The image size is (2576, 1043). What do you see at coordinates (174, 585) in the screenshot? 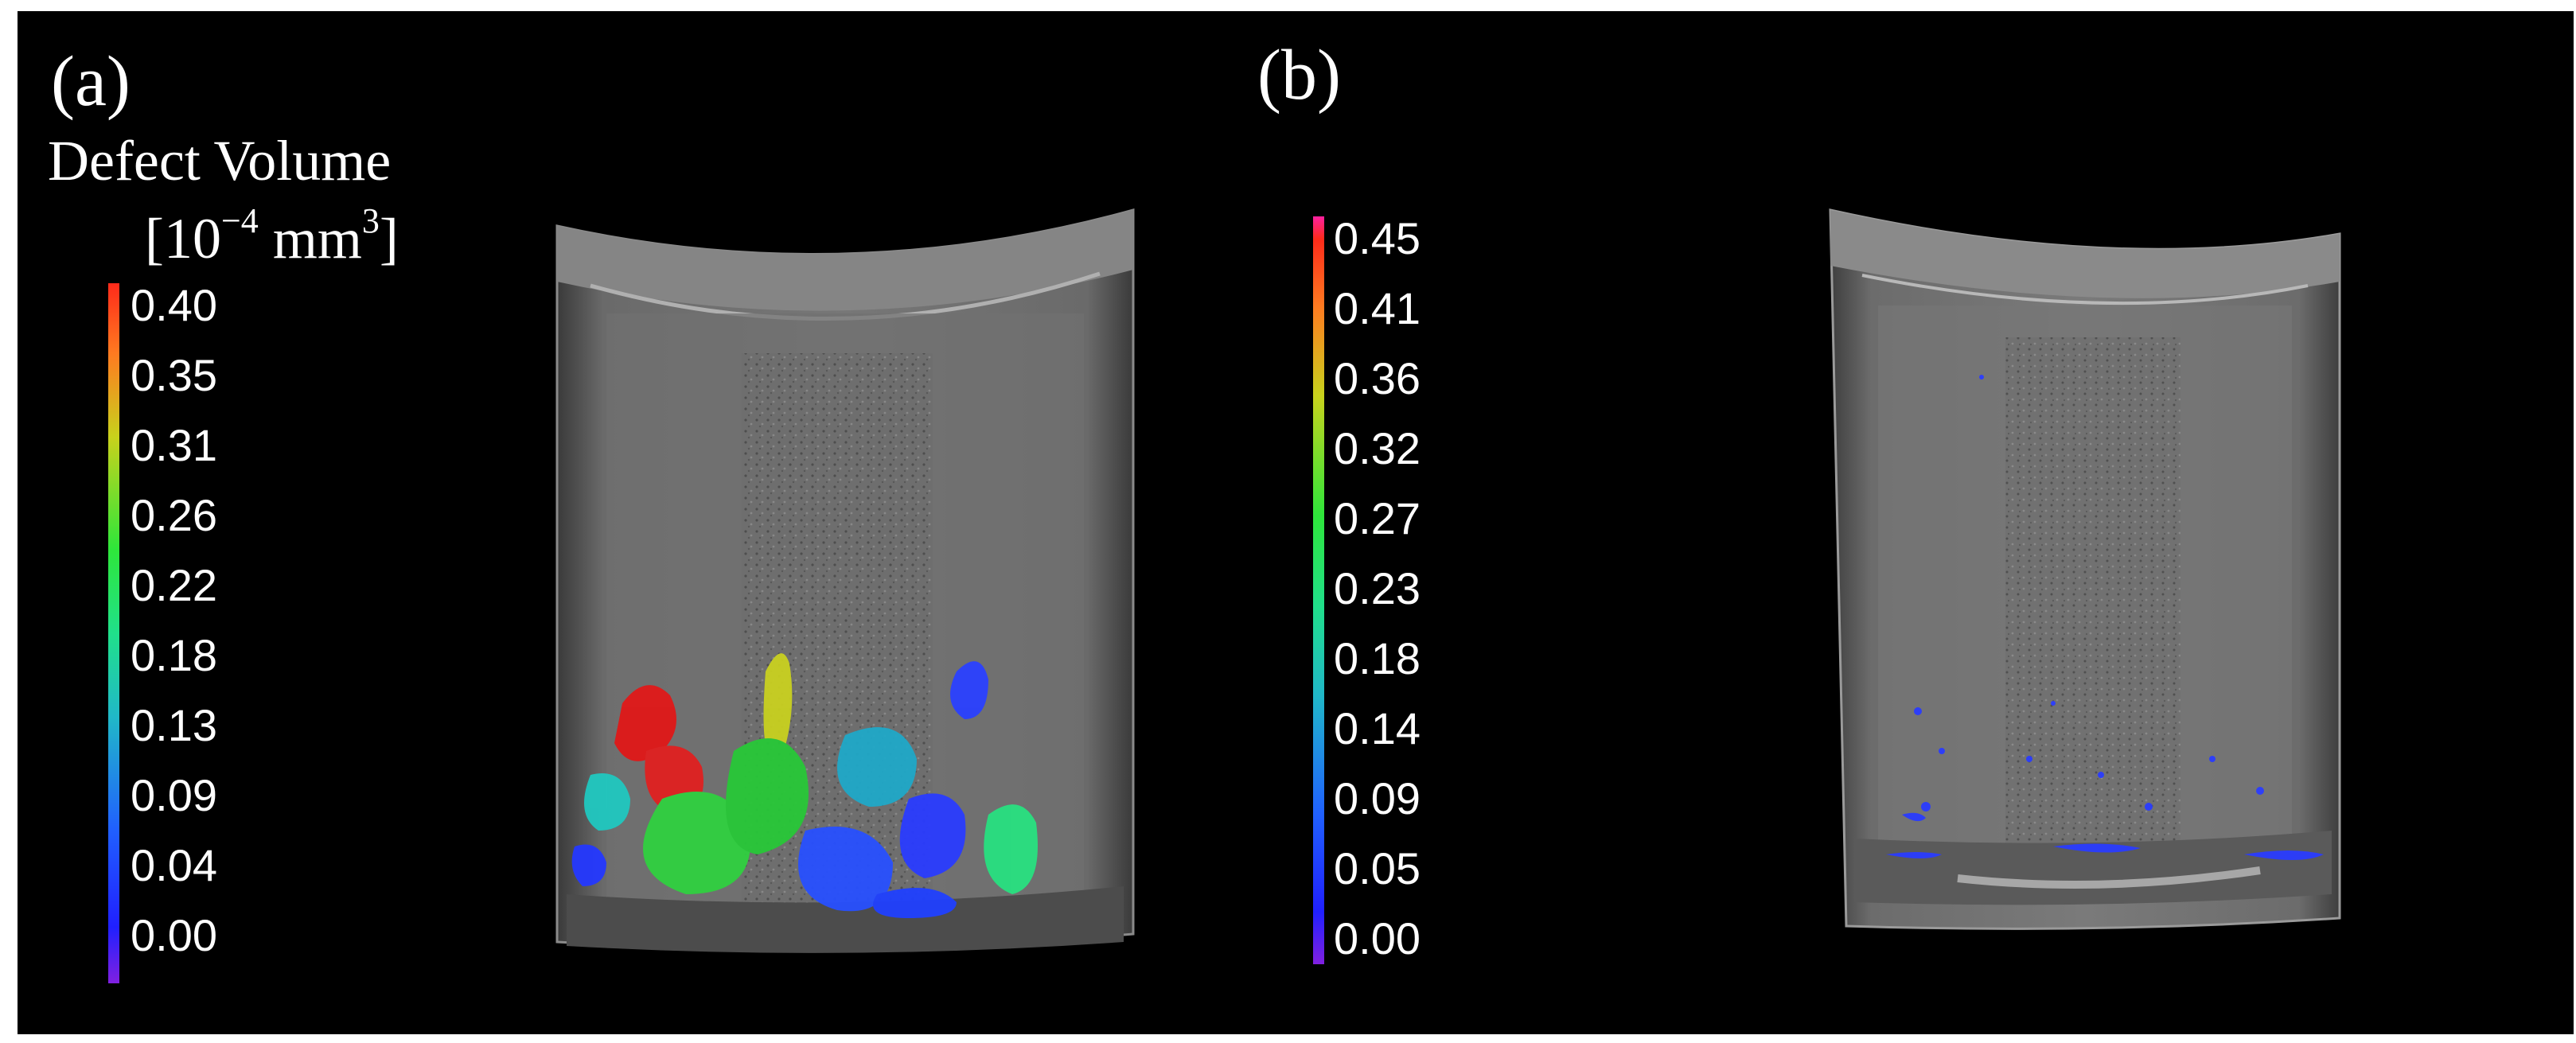
I see `colorbar-a-tick: 0.22` at bounding box center [174, 585].